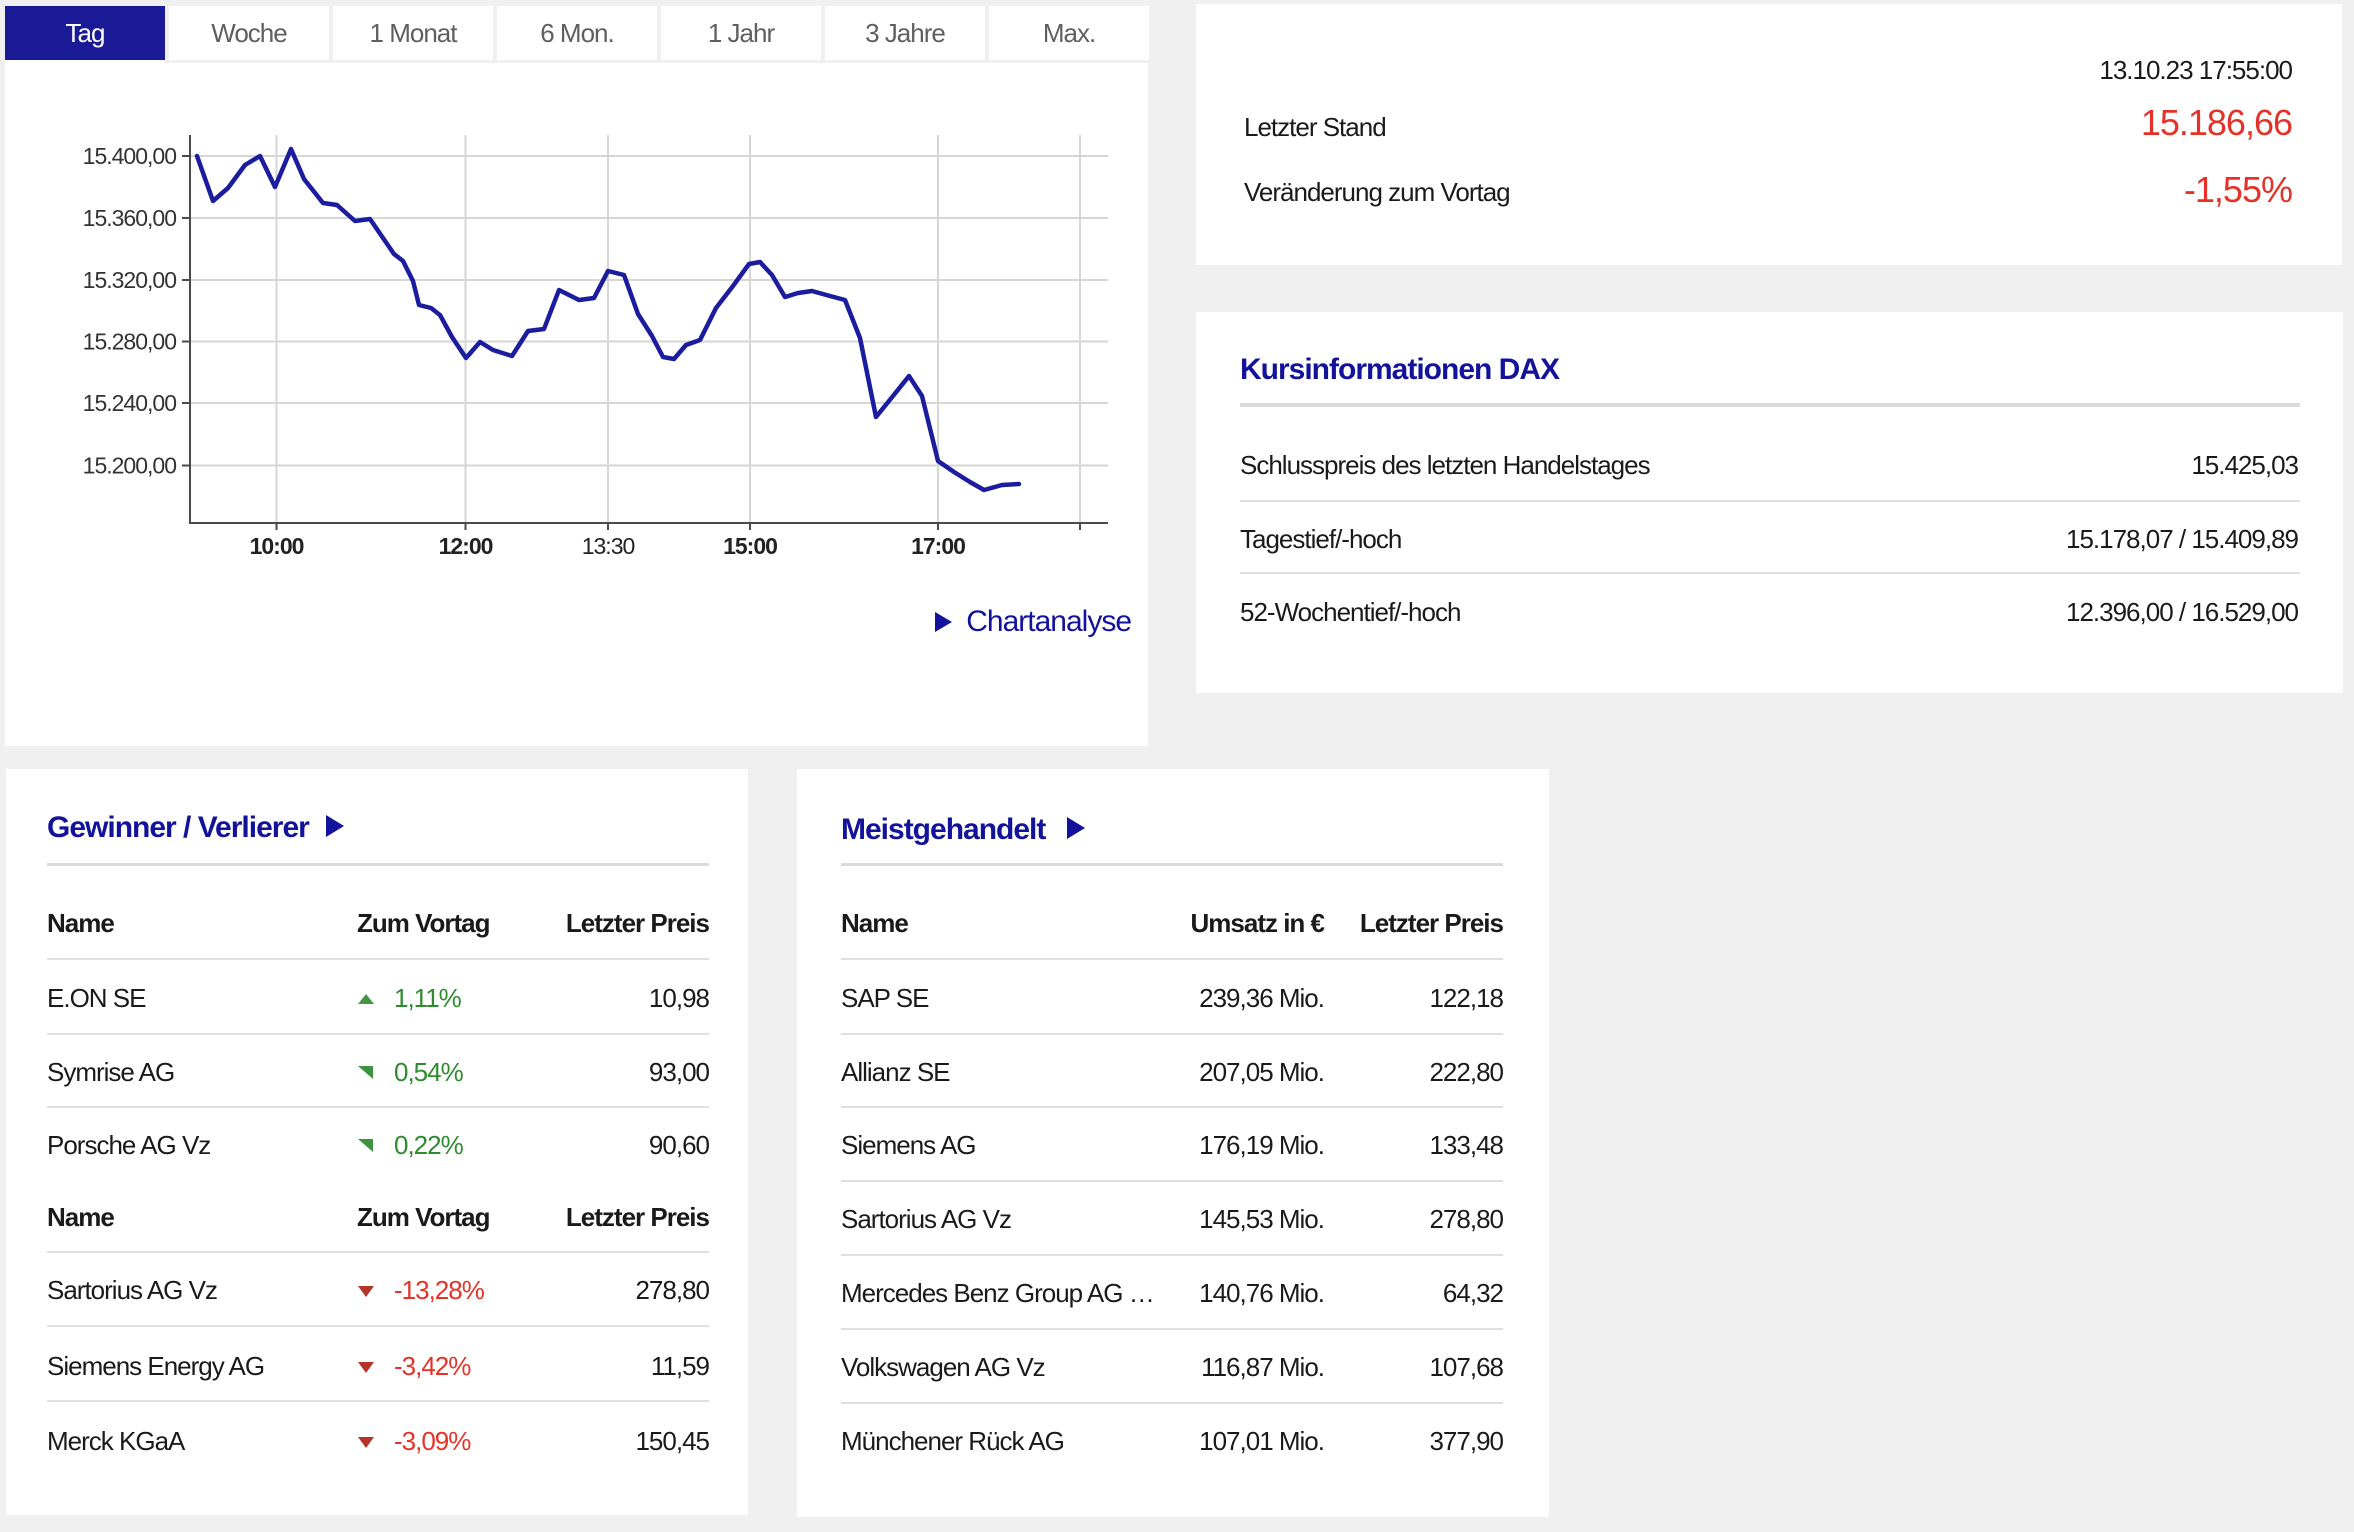  I want to click on svg-text: 15.360,00, so click(130, 218).